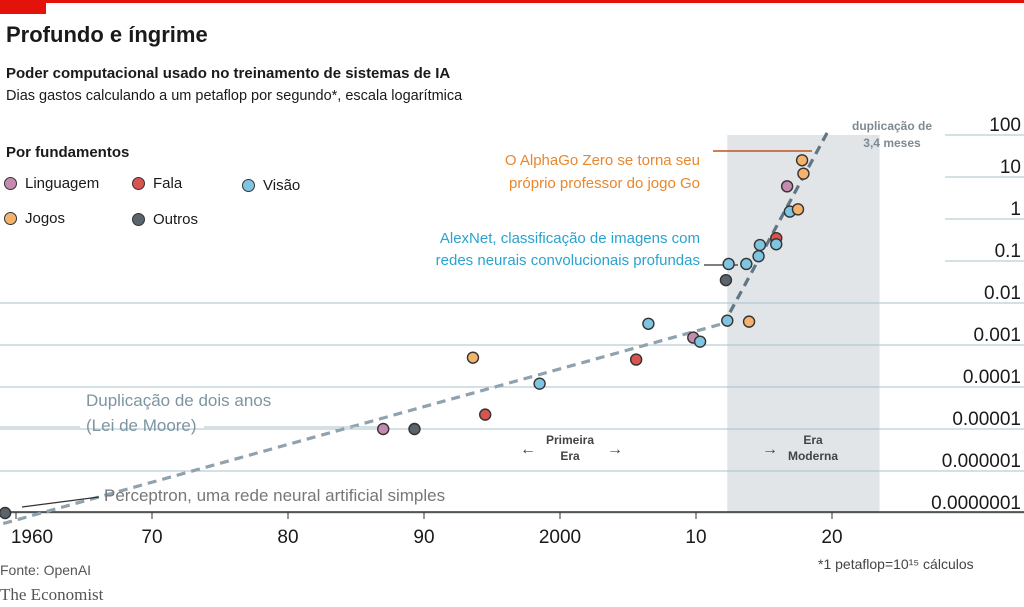 The image size is (1024, 607). Describe the element at coordinates (1002, 293) in the screenshot. I see `y-tick-label: 0.01` at that location.